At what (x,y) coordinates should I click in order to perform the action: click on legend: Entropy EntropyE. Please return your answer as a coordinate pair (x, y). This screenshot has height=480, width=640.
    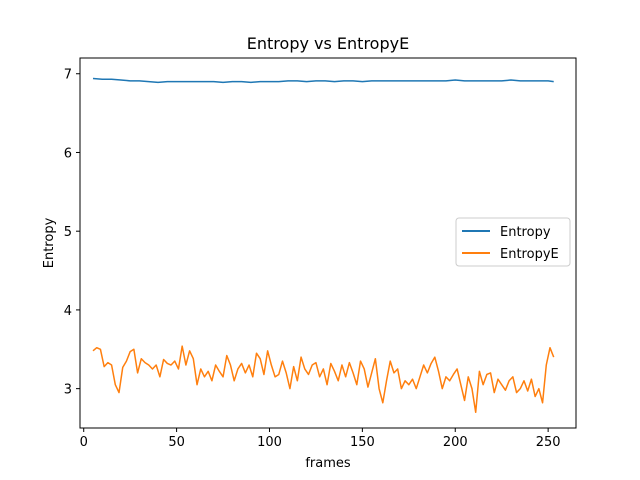
    Looking at the image, I should click on (513, 242).